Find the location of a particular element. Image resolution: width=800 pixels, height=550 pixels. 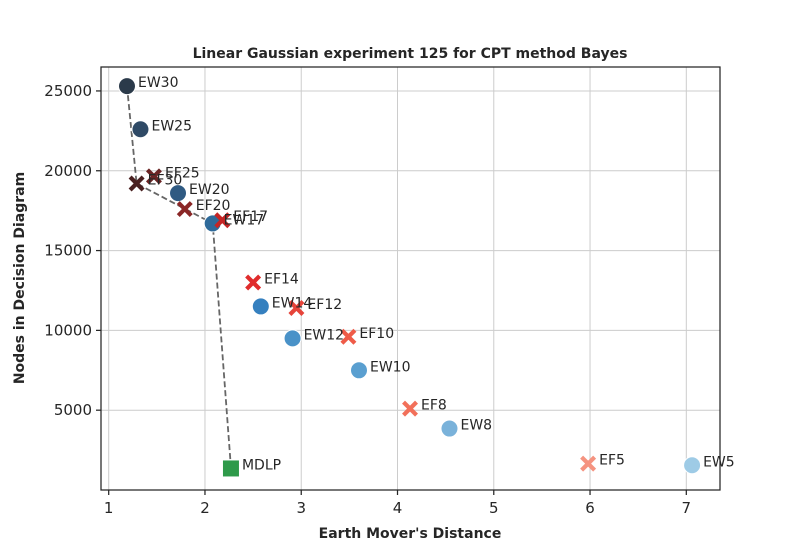

x-tick-label: 3 is located at coordinates (301, 508).